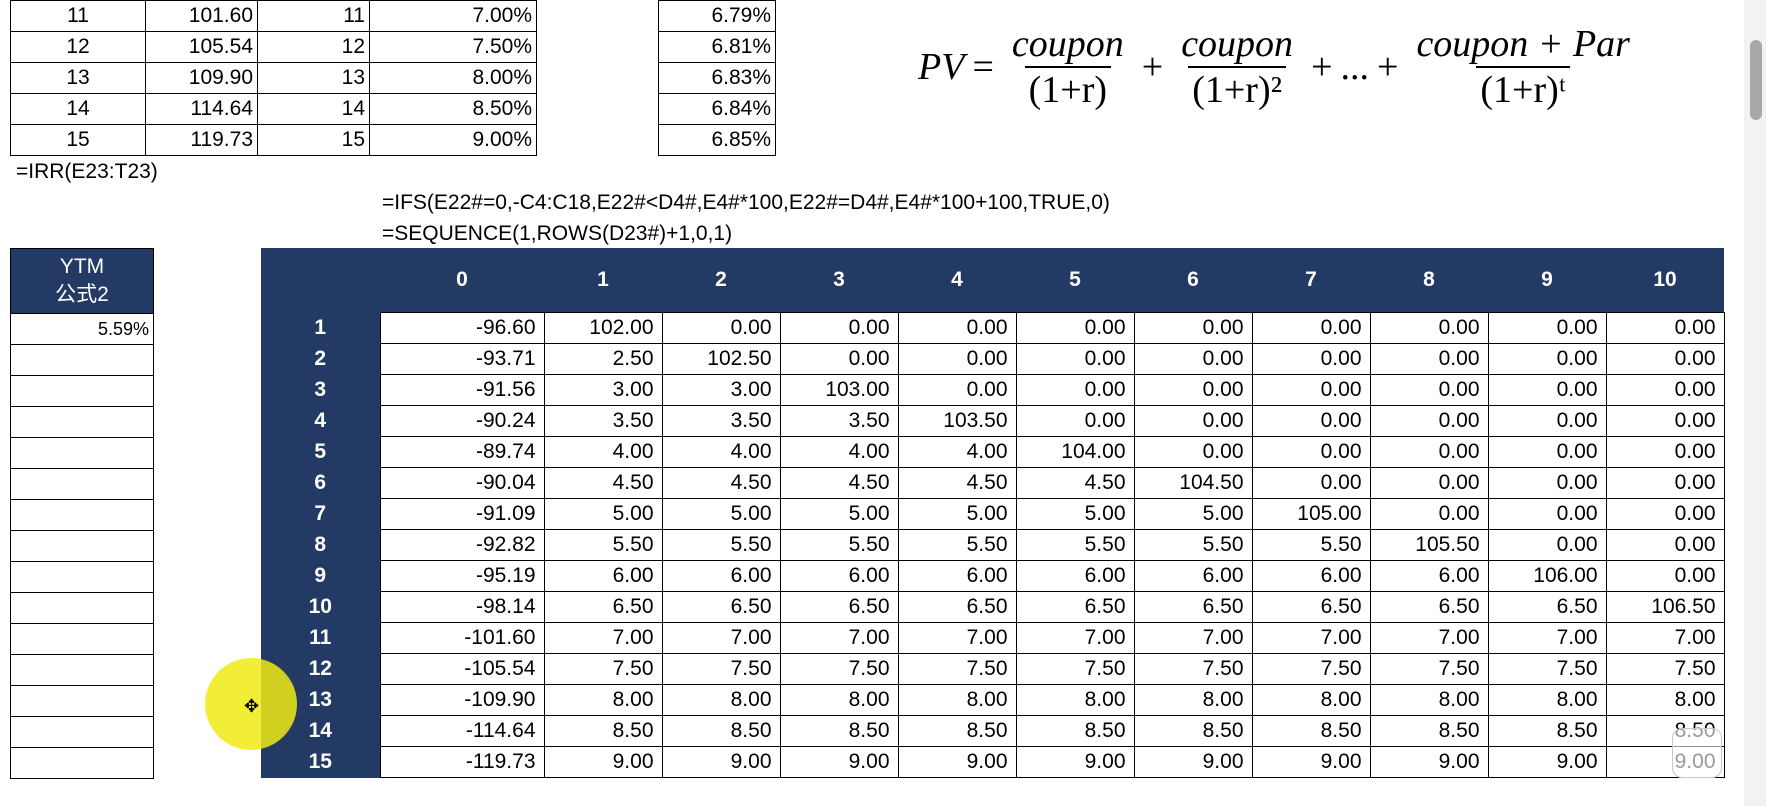  I want to click on top-table-cell: 13, so click(78, 78).